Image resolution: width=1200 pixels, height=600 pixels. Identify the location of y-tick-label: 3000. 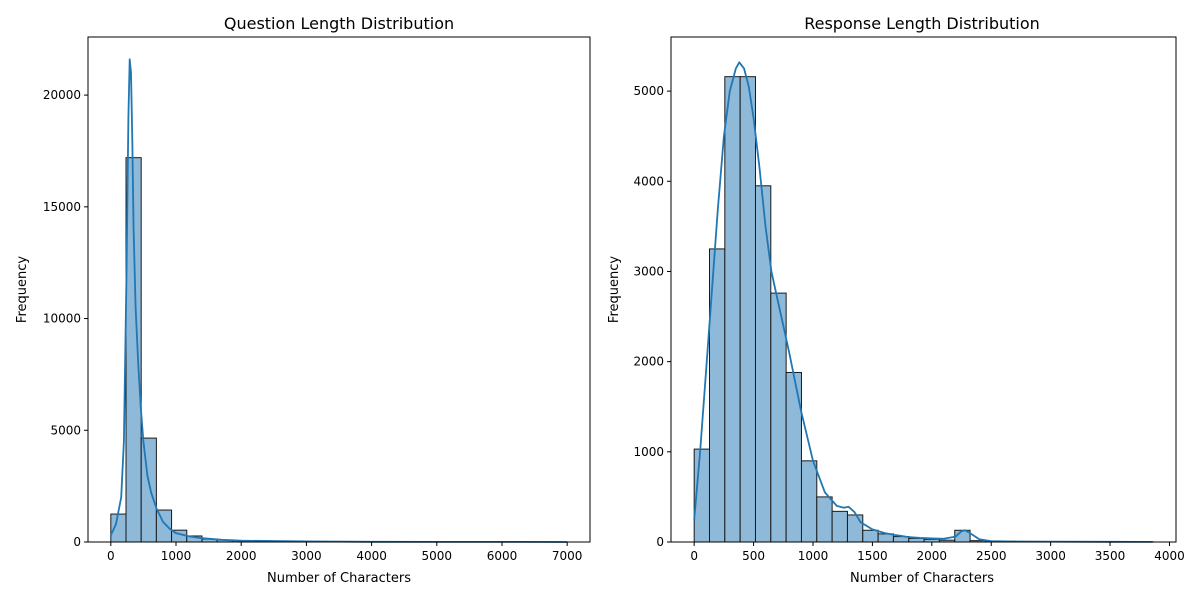
(648, 271).